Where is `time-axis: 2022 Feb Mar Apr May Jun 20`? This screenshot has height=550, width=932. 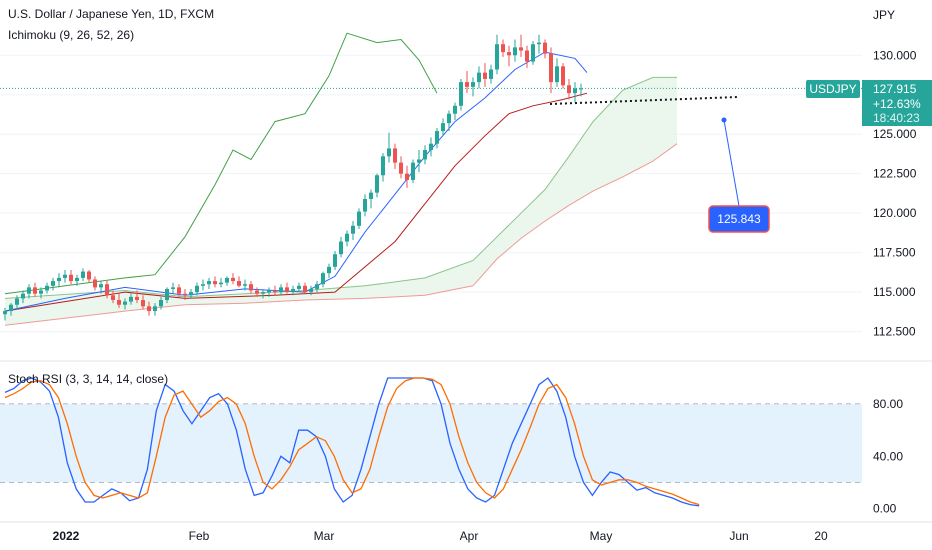
time-axis: 2022 Feb Mar Apr May Jun 20 is located at coordinates (466, 532).